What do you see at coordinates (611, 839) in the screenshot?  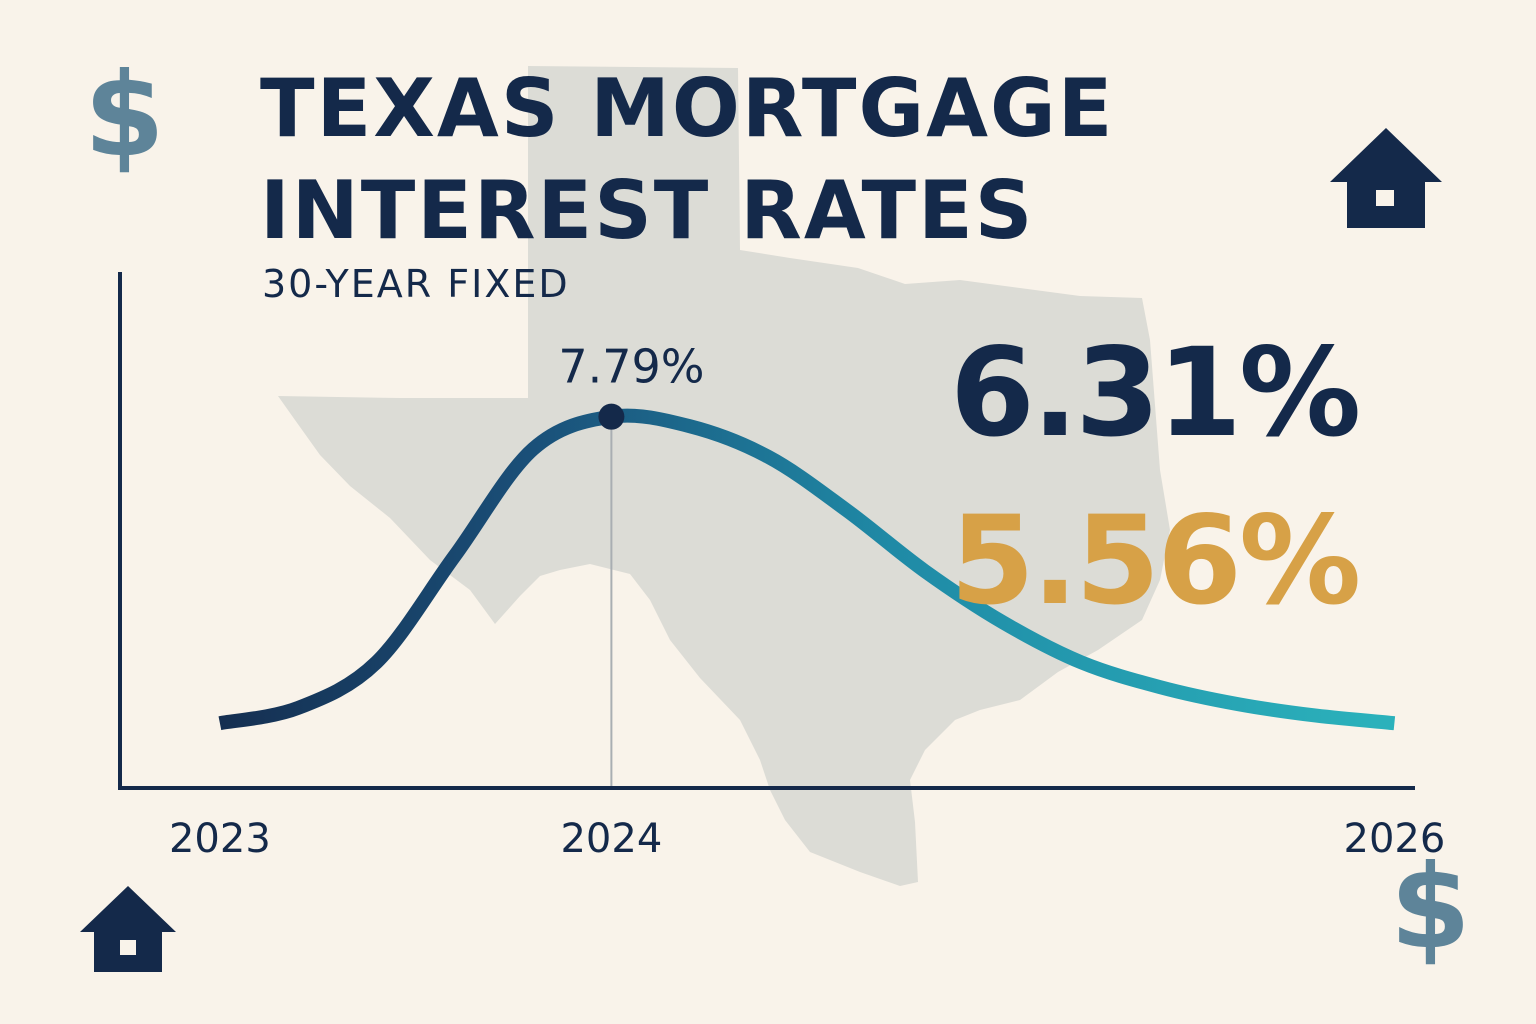 I see `x-tick-label: 2024` at bounding box center [611, 839].